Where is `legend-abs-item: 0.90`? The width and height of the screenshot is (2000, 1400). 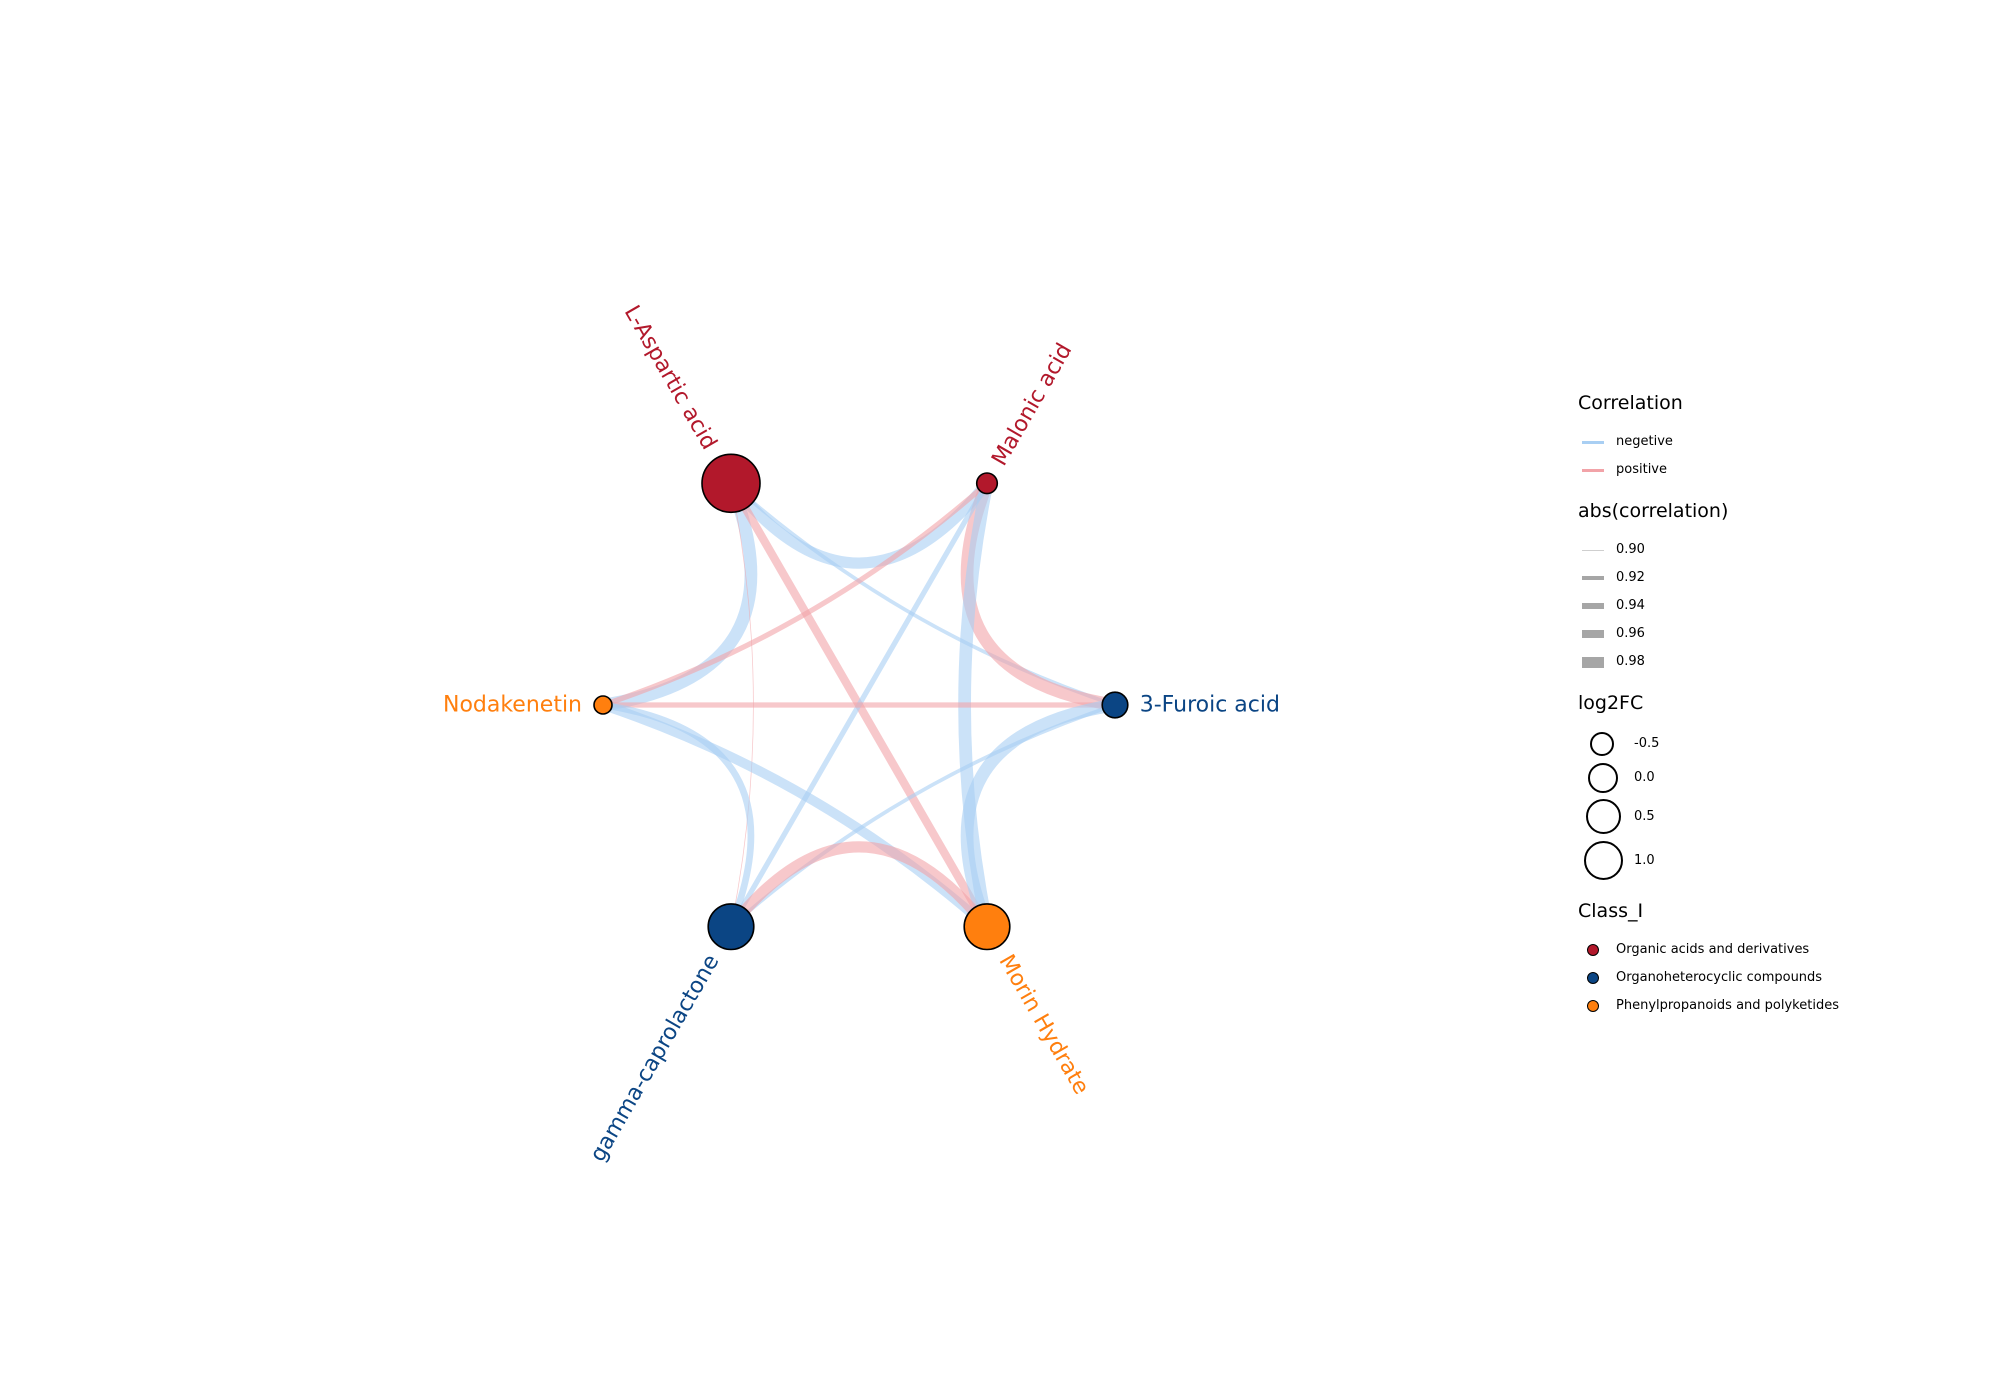
legend-abs-item: 0.90 is located at coordinates (1778, 550).